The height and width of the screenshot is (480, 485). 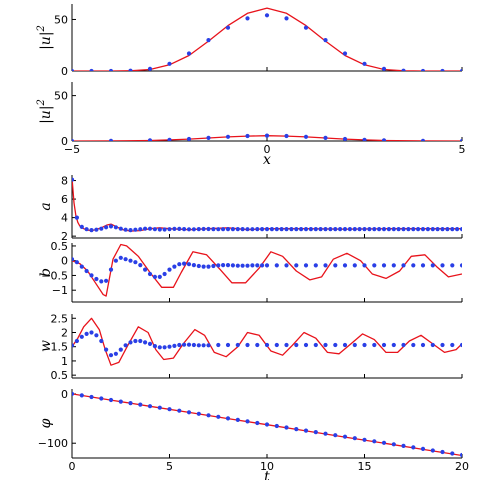 I want to click on y-tick-label: 0, so click(x=64, y=261).